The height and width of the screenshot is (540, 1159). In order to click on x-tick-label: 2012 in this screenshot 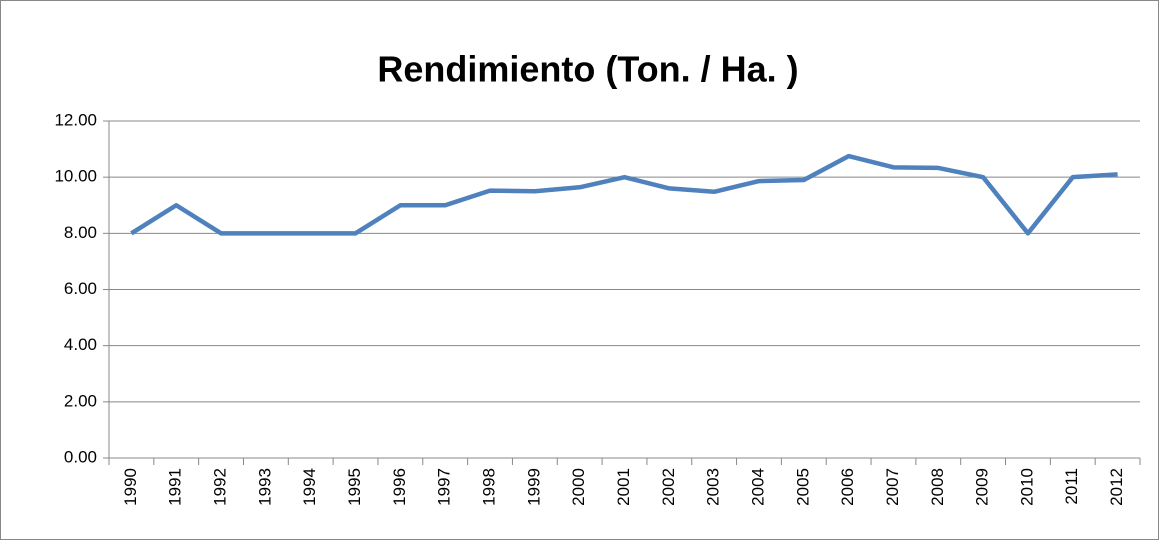, I will do `click(1116, 487)`.